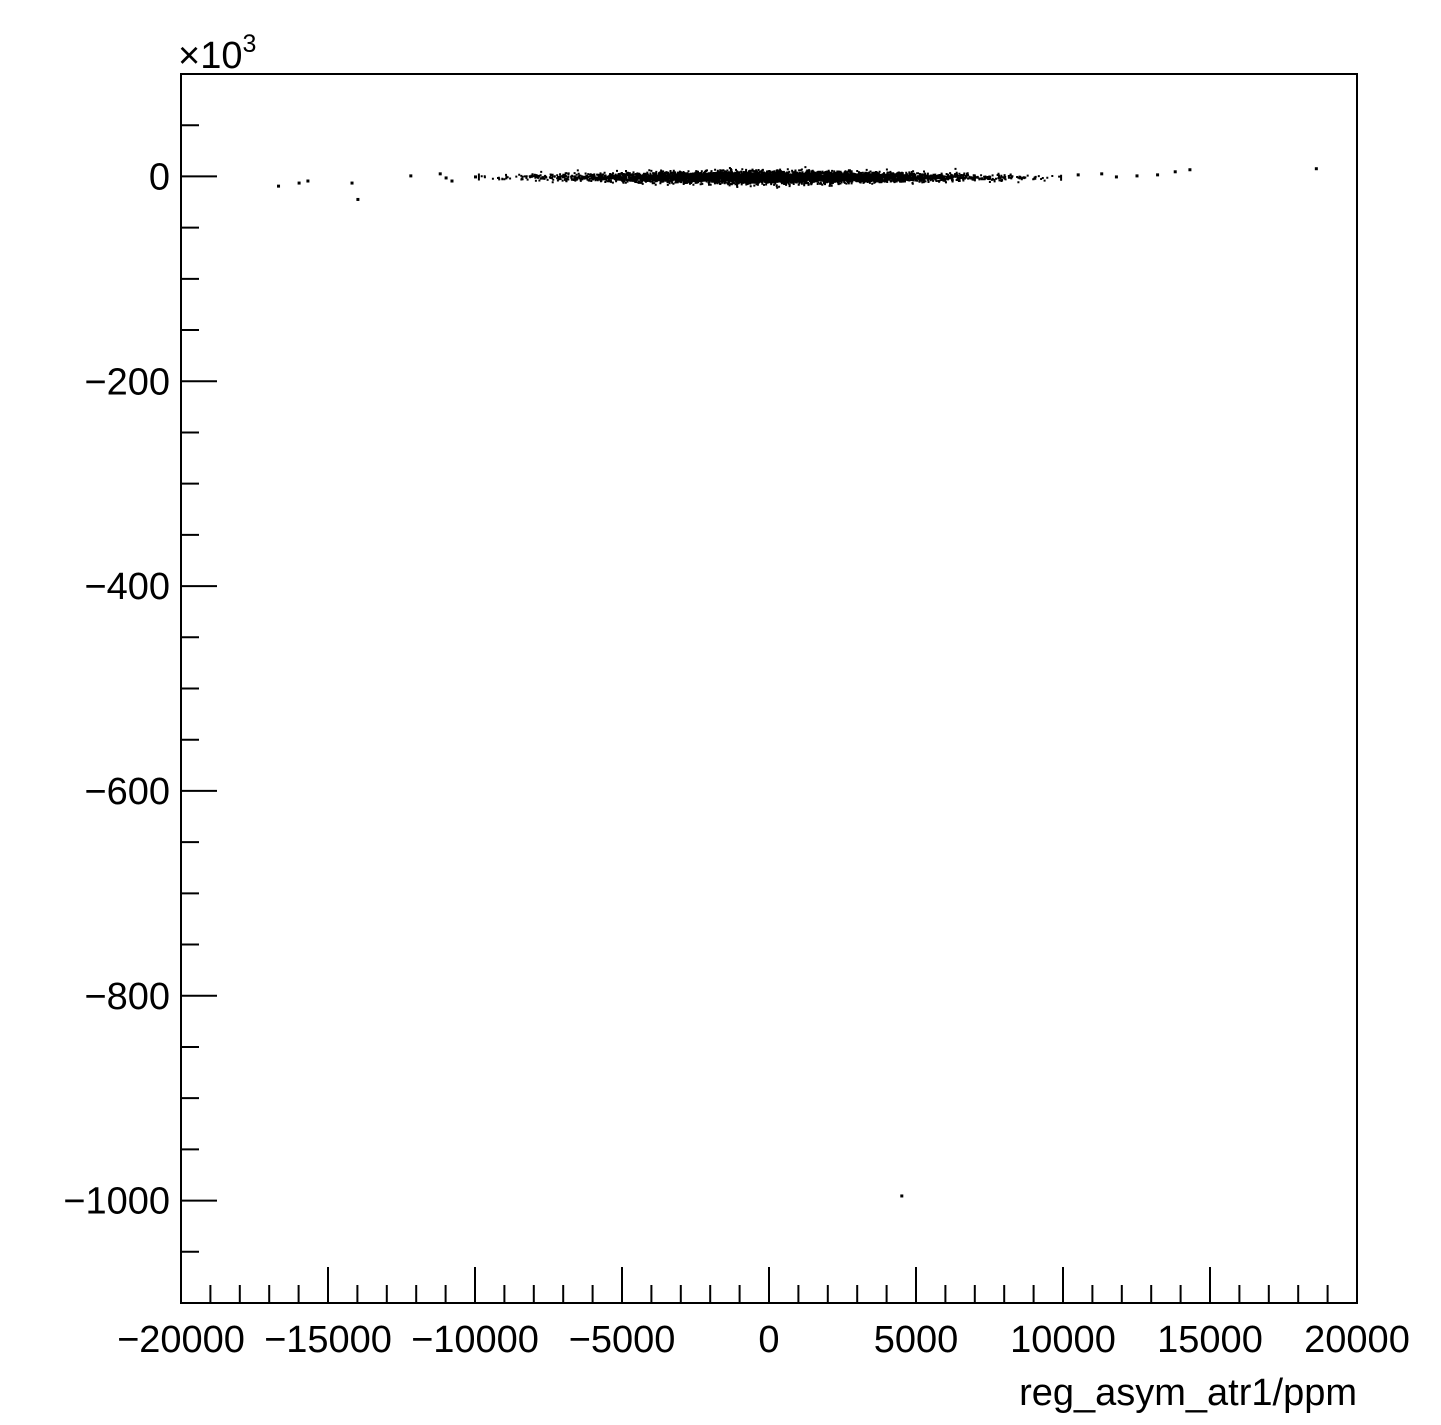 The height and width of the screenshot is (1425, 1441). What do you see at coordinates (127, 382) in the screenshot?
I see `y-tick-label: −200` at bounding box center [127, 382].